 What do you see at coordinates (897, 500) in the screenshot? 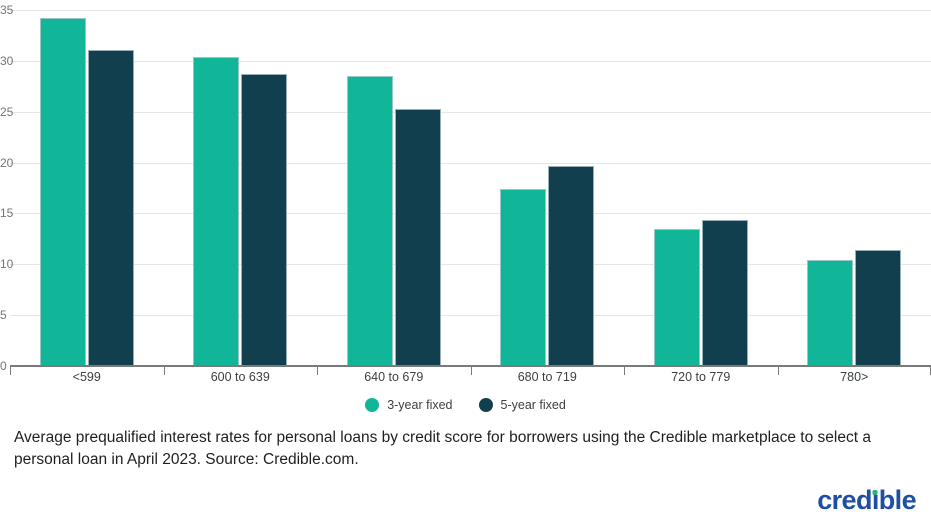
I see `logo-text-part: ble` at bounding box center [897, 500].